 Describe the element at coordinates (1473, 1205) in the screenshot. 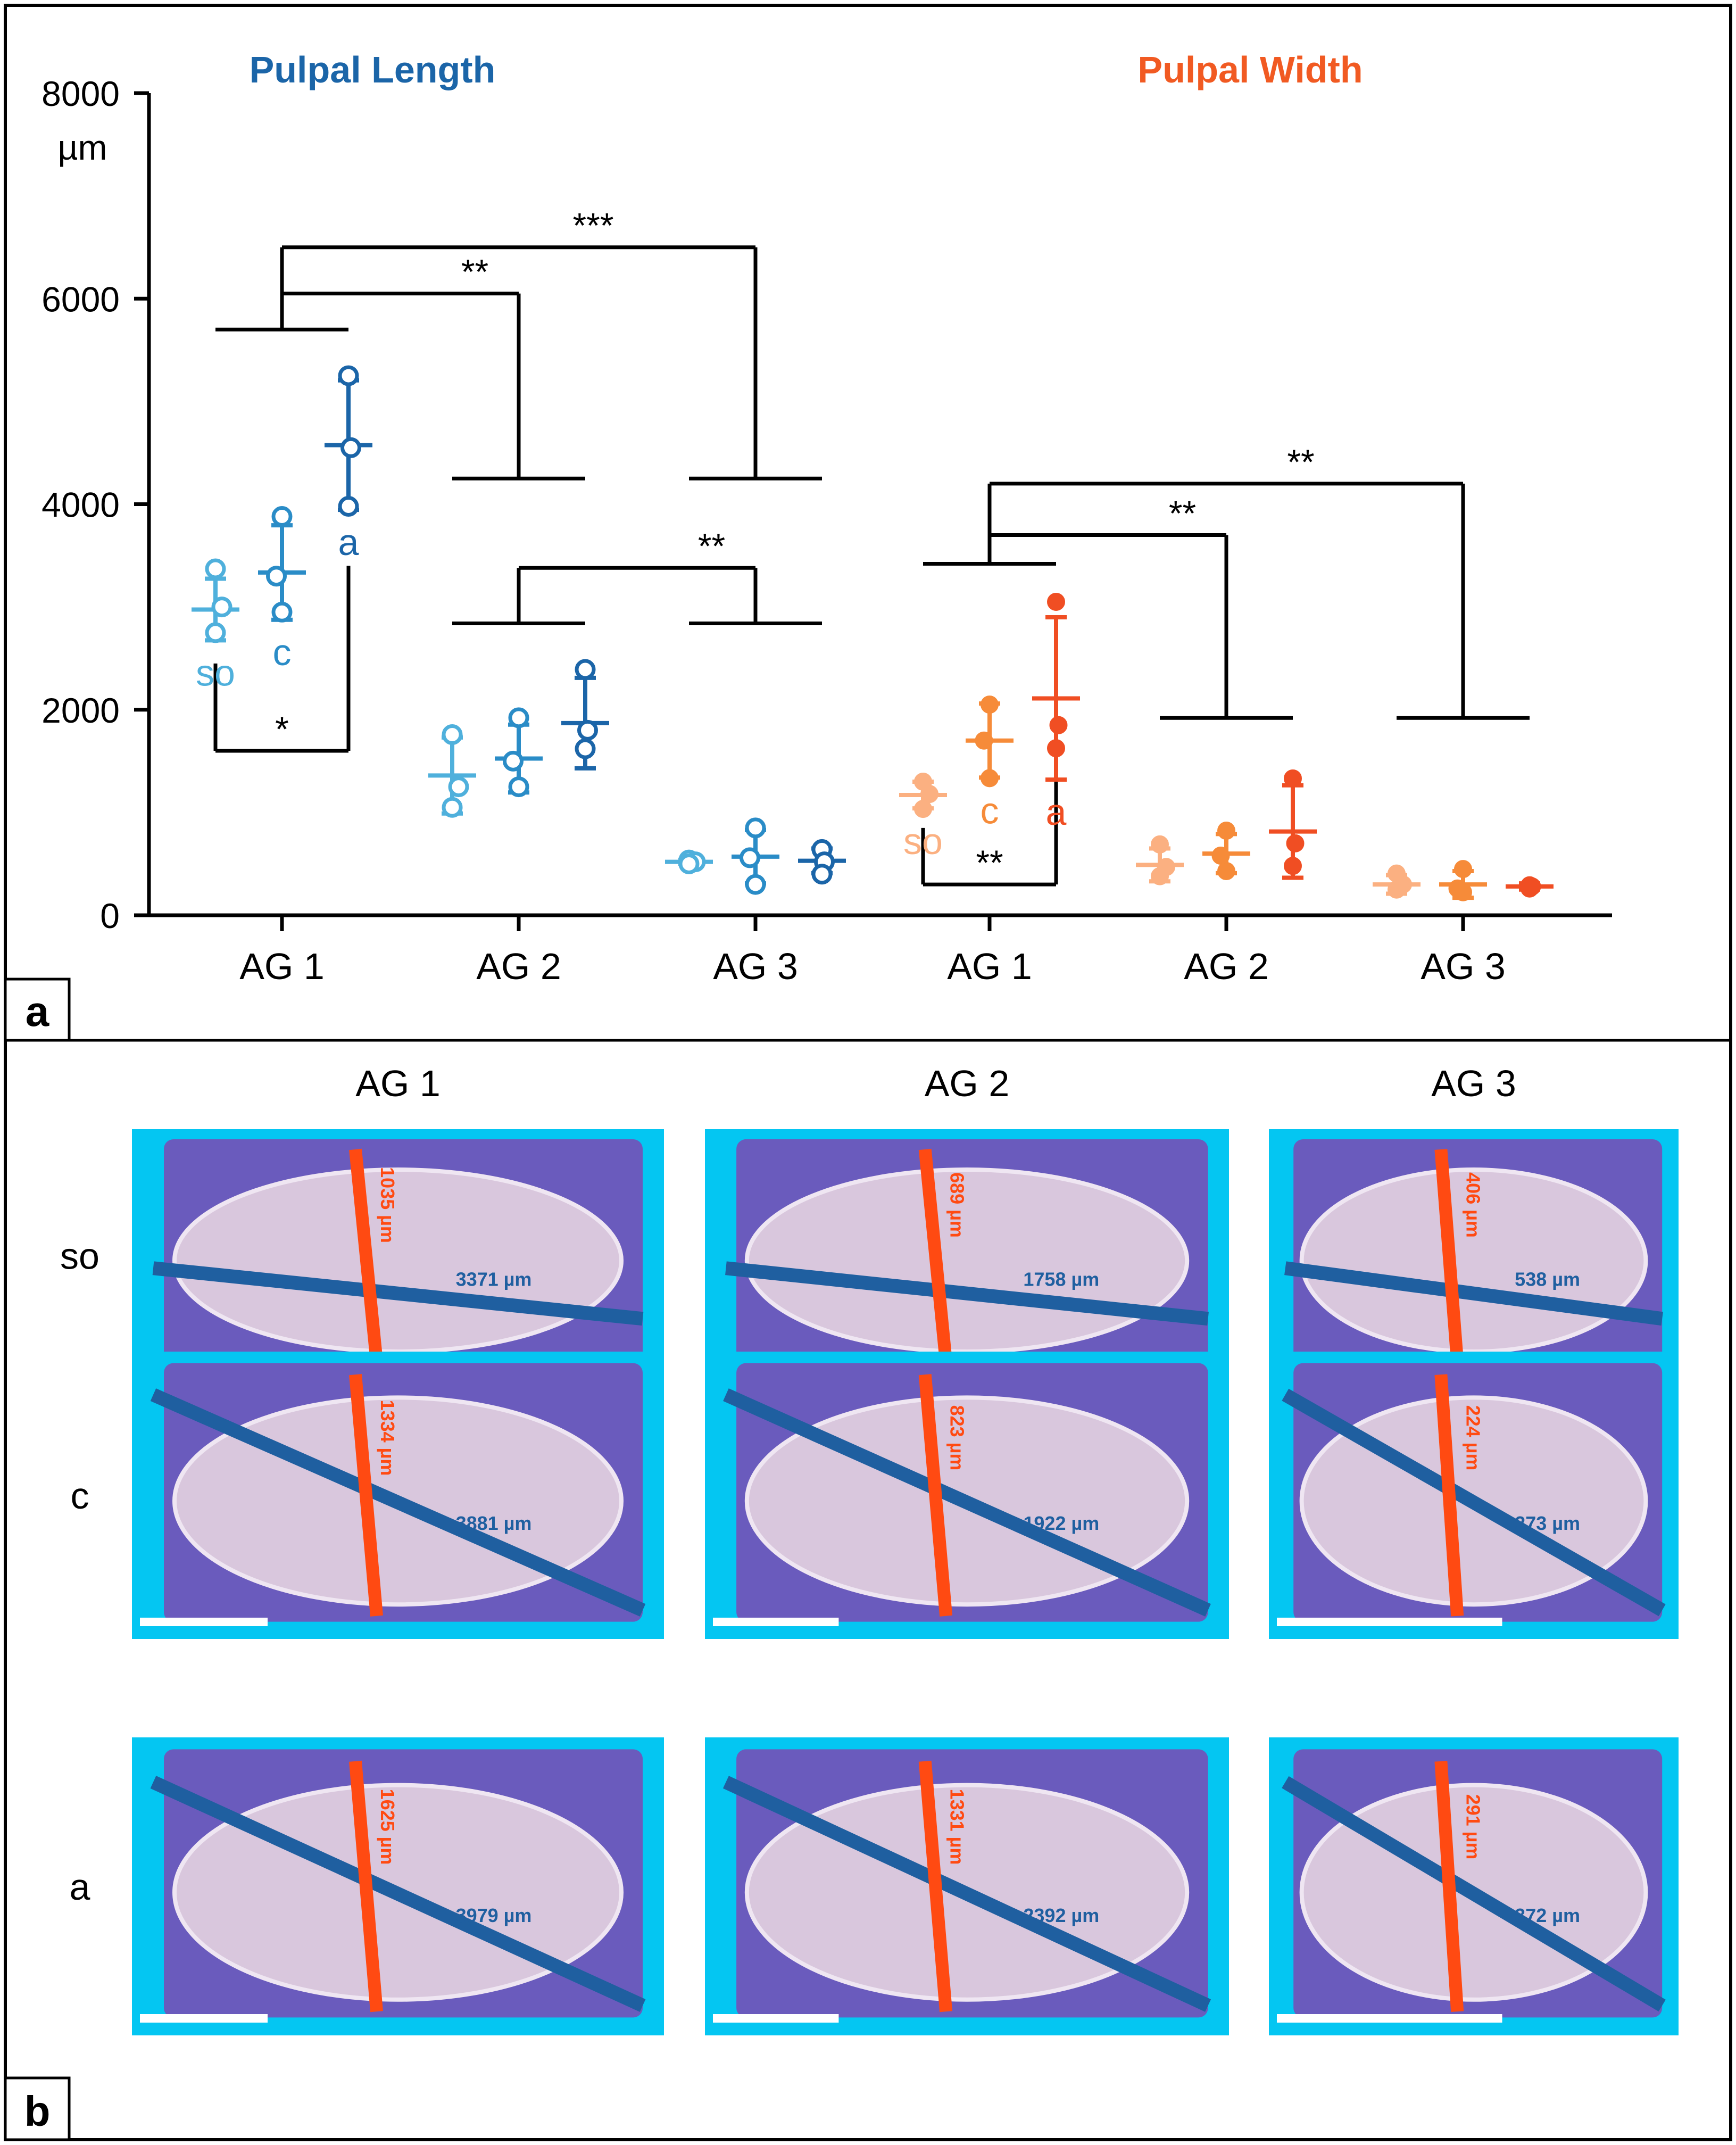

I see `width-label: 406 µm` at that location.